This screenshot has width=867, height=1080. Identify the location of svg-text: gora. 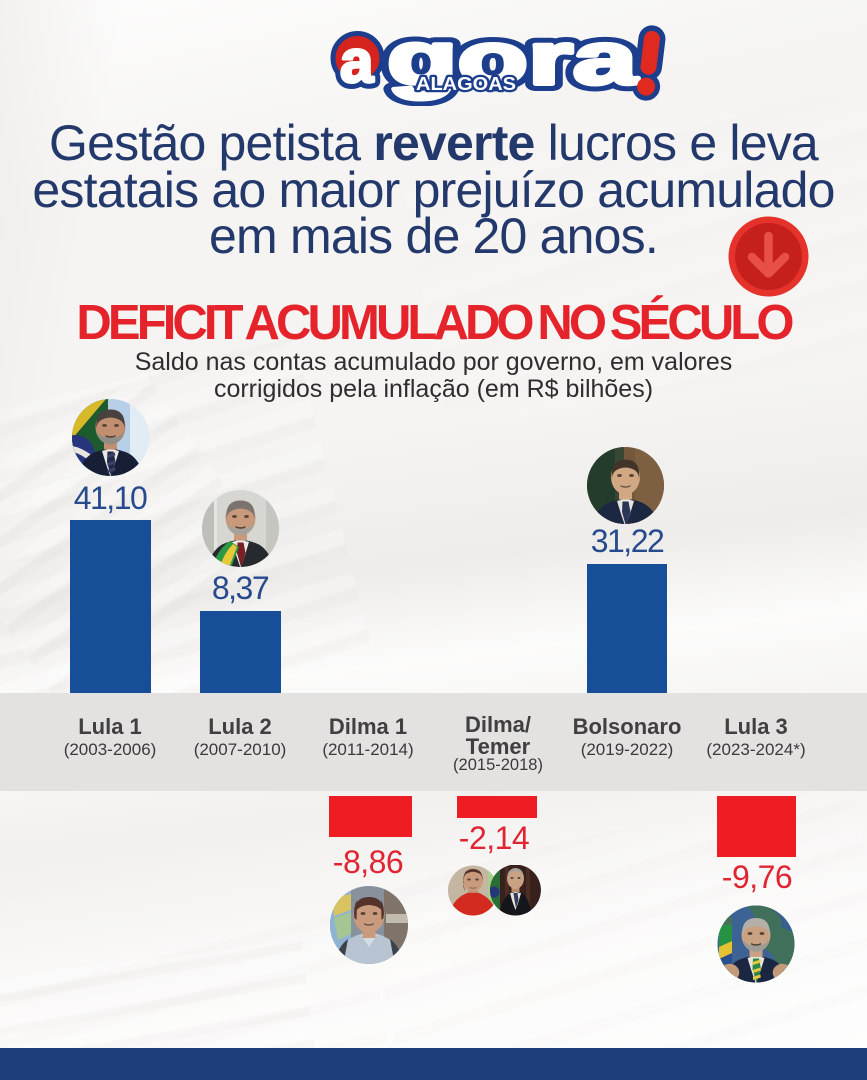
(512, 59).